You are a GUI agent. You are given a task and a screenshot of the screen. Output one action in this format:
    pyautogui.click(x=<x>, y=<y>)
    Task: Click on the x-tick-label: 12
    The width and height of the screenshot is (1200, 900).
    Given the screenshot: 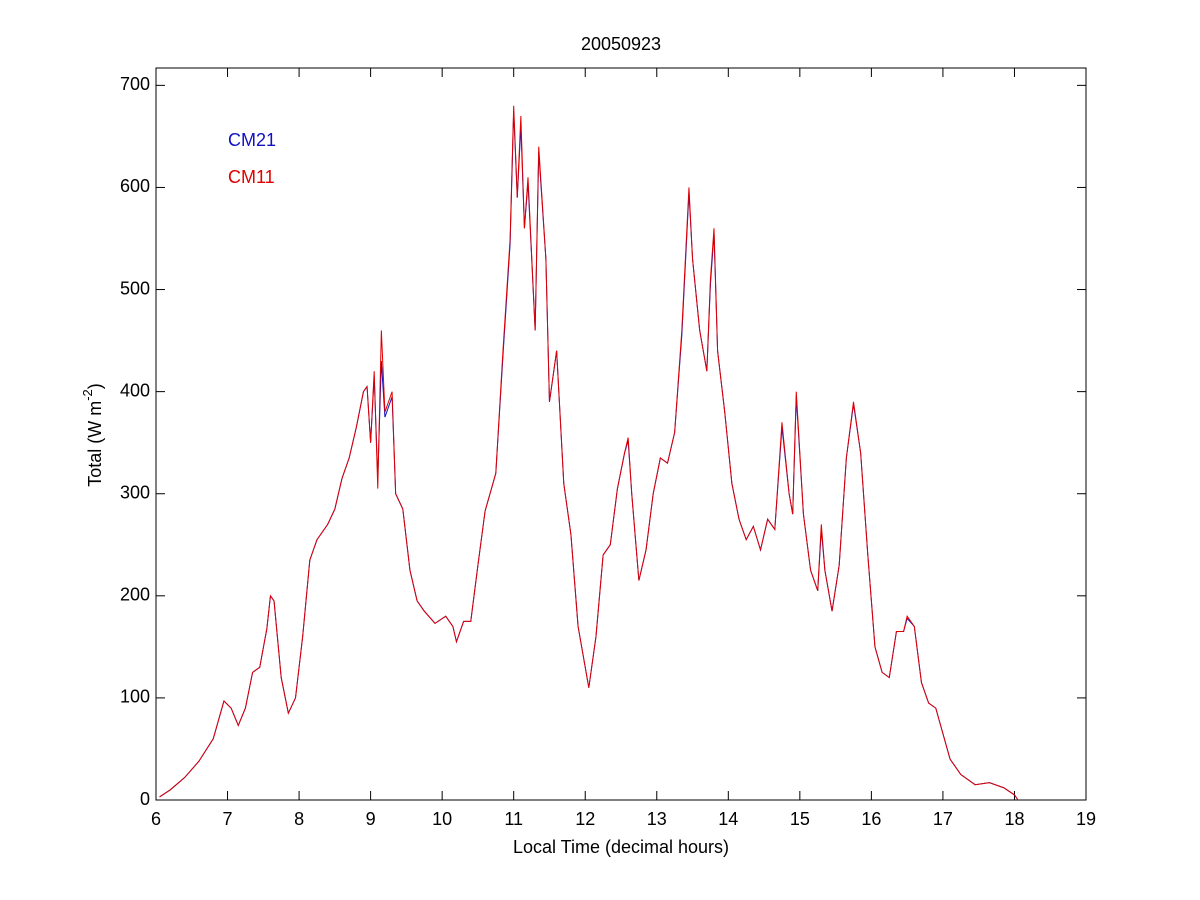 What is the action you would take?
    pyautogui.click(x=585, y=819)
    